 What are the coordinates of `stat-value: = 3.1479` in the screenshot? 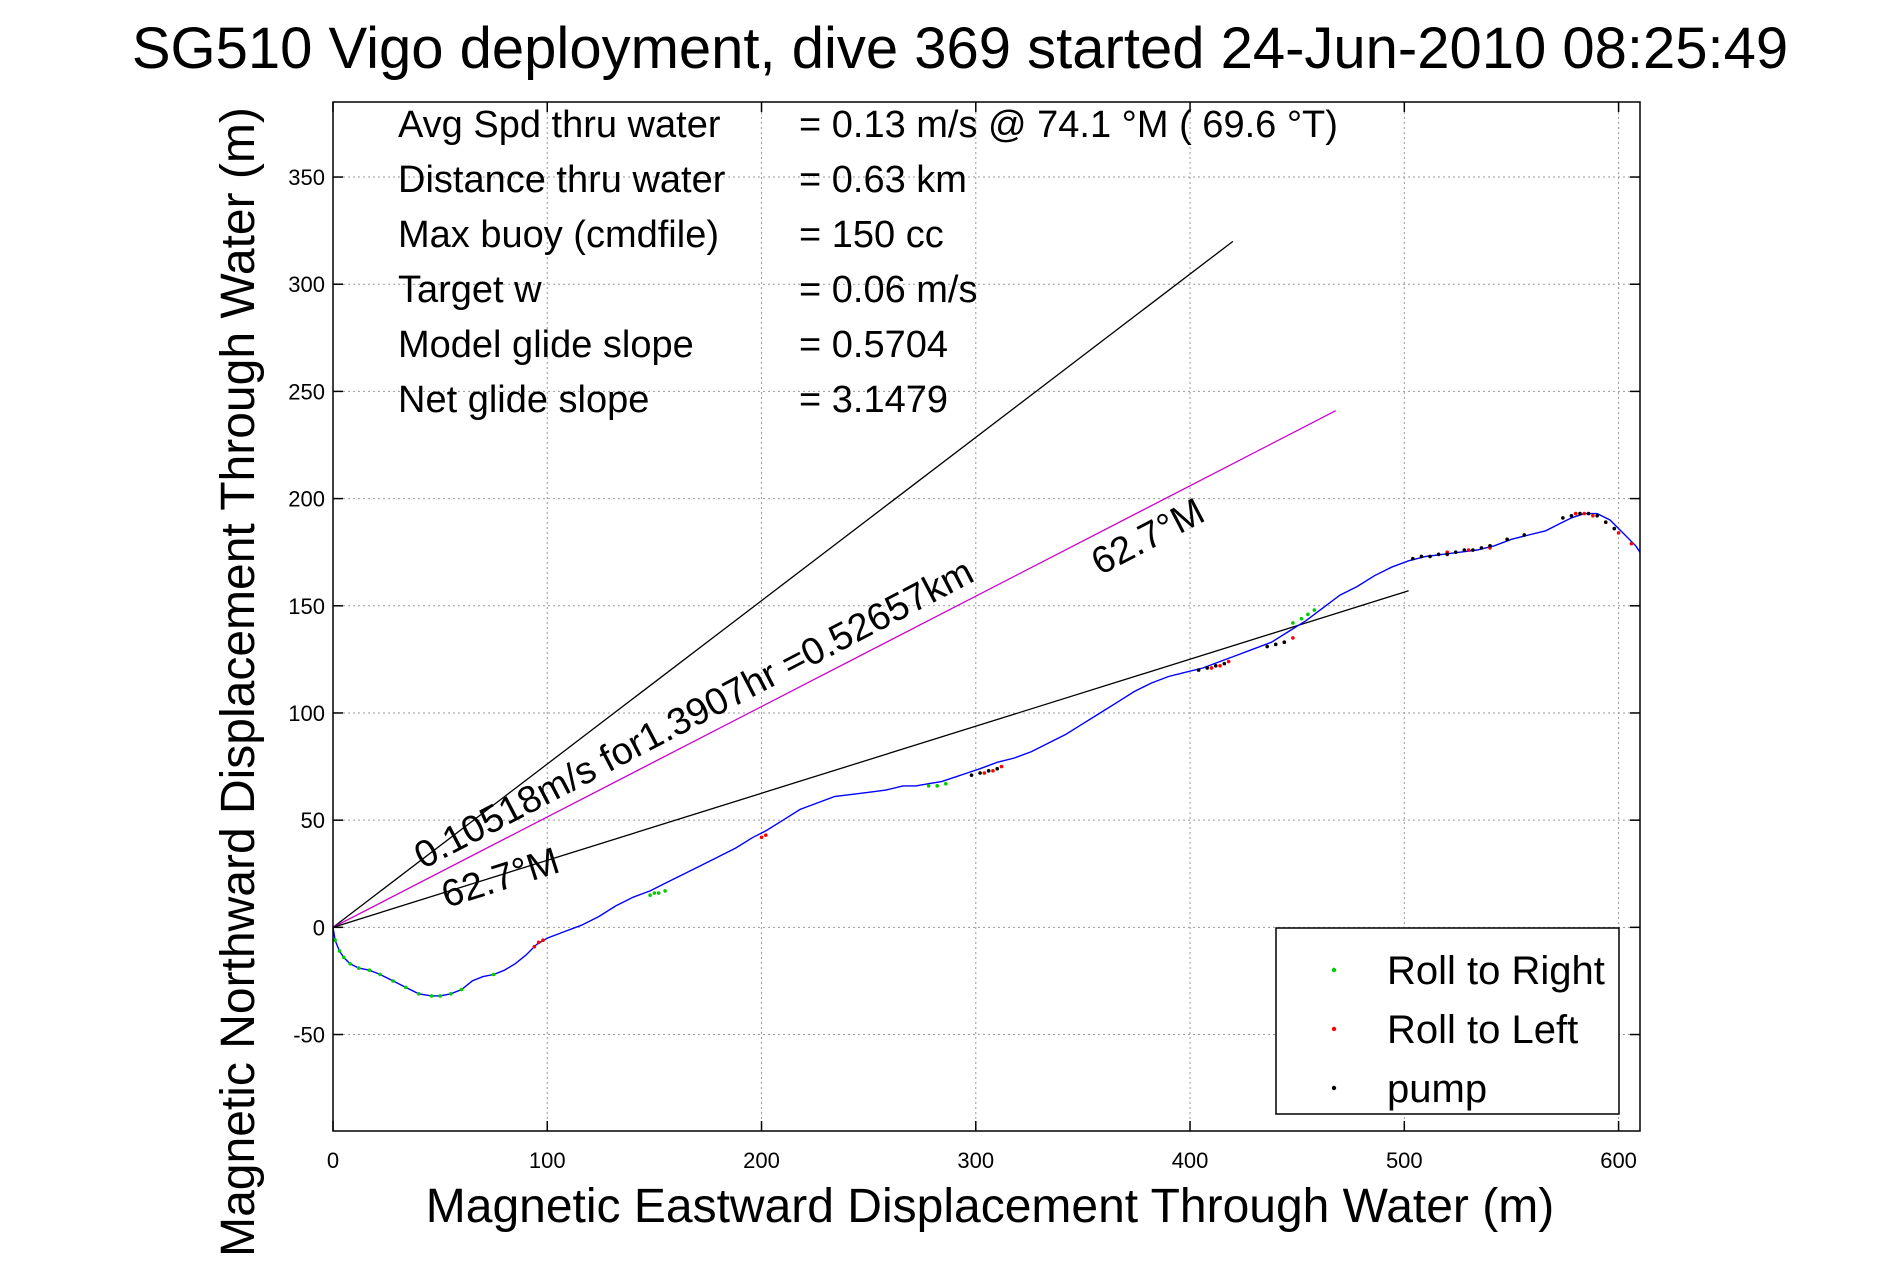 It's located at (873, 400).